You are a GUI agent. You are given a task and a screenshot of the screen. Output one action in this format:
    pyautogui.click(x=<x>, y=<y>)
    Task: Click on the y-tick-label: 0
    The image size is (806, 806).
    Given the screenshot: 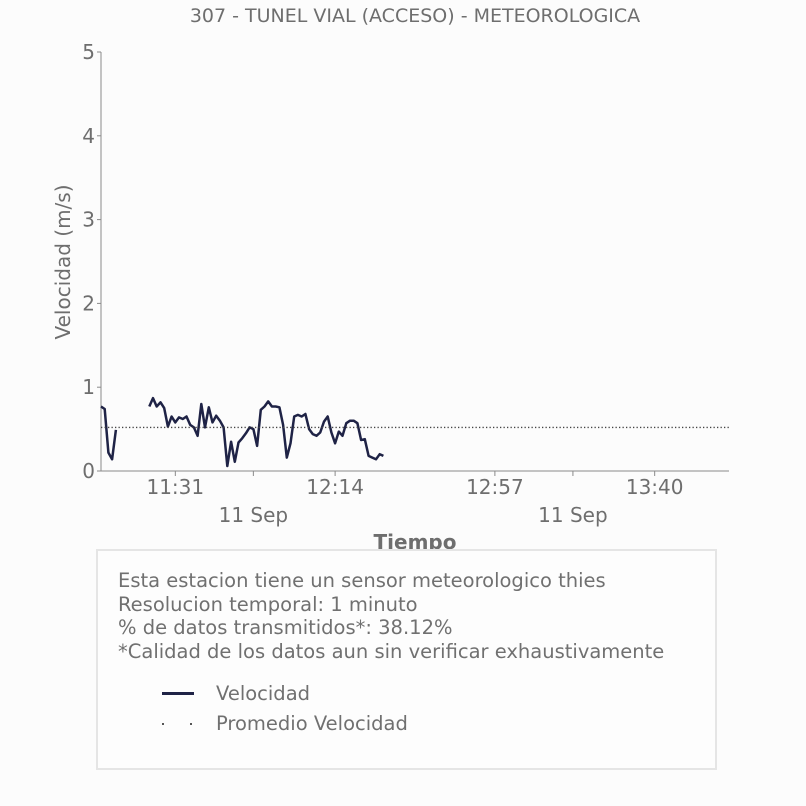 What is the action you would take?
    pyautogui.click(x=88, y=471)
    